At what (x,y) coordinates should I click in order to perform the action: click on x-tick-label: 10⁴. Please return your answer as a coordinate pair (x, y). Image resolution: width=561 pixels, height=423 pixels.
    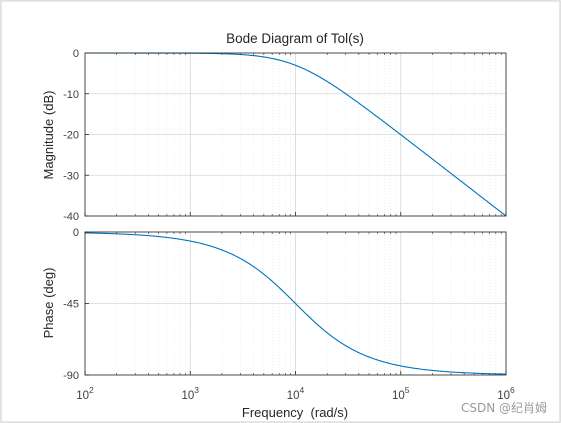
    Looking at the image, I should click on (296, 393).